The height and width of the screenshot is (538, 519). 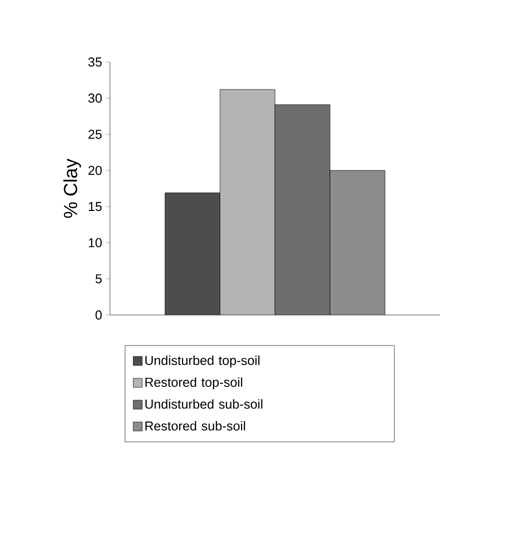 I want to click on y-tick-label: 5, so click(x=99, y=279).